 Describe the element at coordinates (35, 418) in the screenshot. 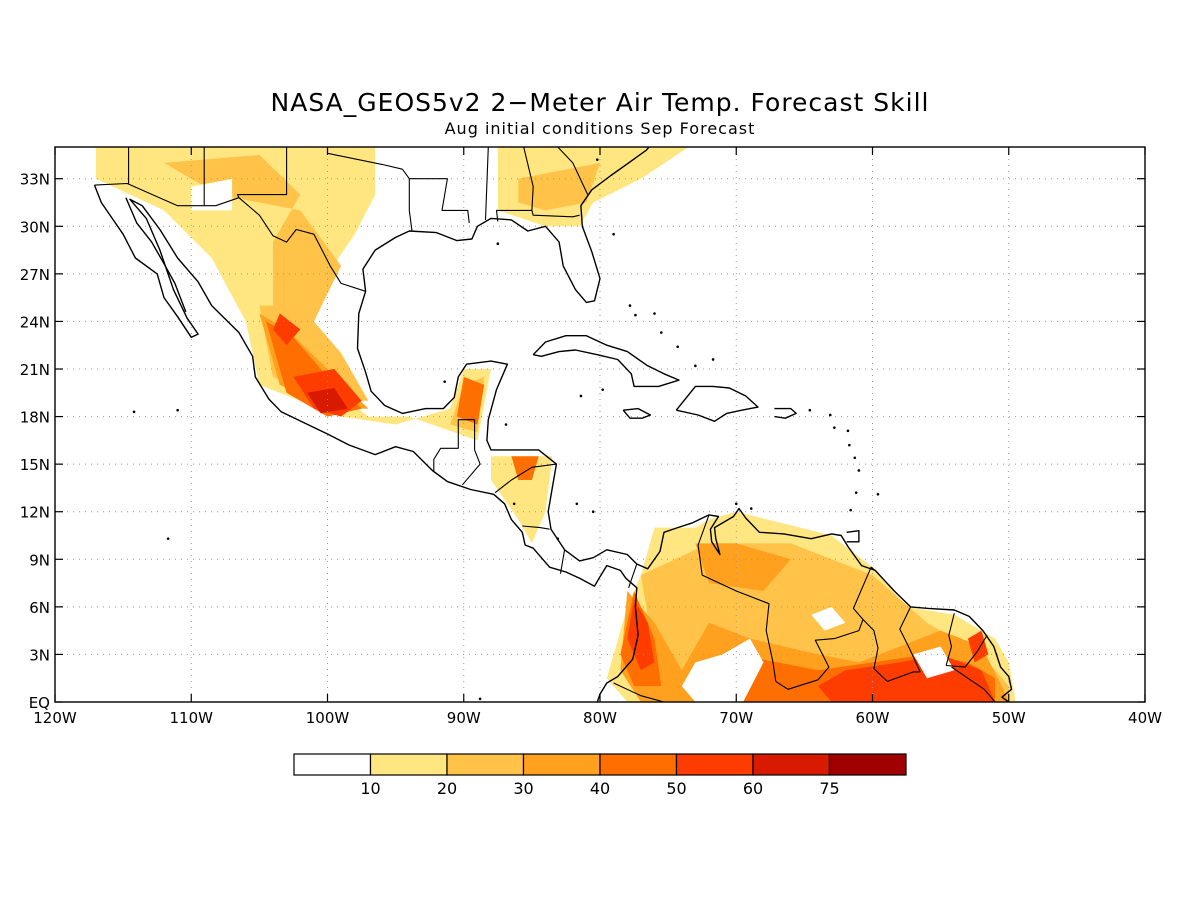

I see `y-tick-label: 18N` at that location.